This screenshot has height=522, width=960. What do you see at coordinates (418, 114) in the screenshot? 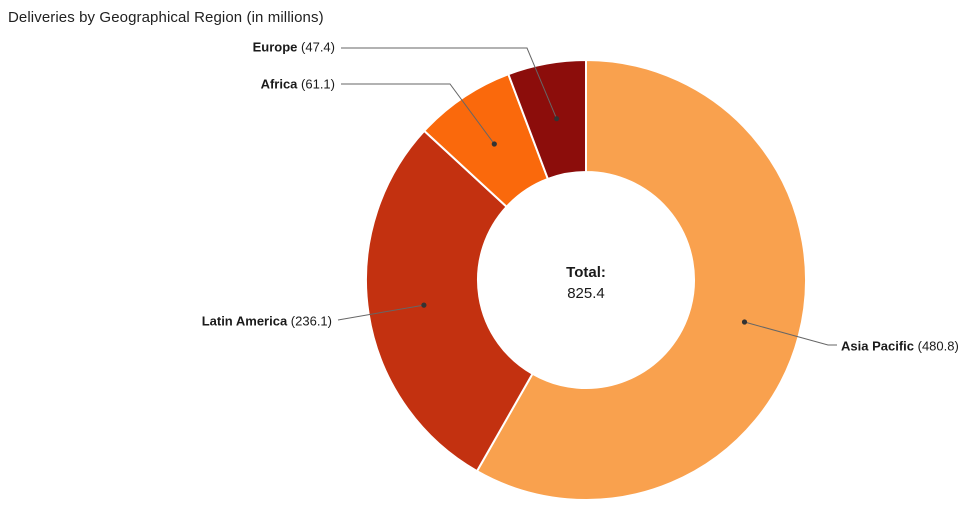
I see `connector-africa` at bounding box center [418, 114].